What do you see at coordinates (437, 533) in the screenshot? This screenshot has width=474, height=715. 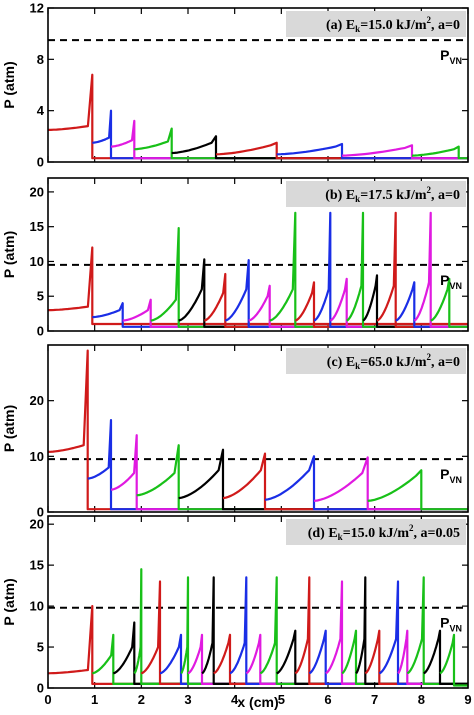 I see `annotation-suffix: , a=0.05` at bounding box center [437, 533].